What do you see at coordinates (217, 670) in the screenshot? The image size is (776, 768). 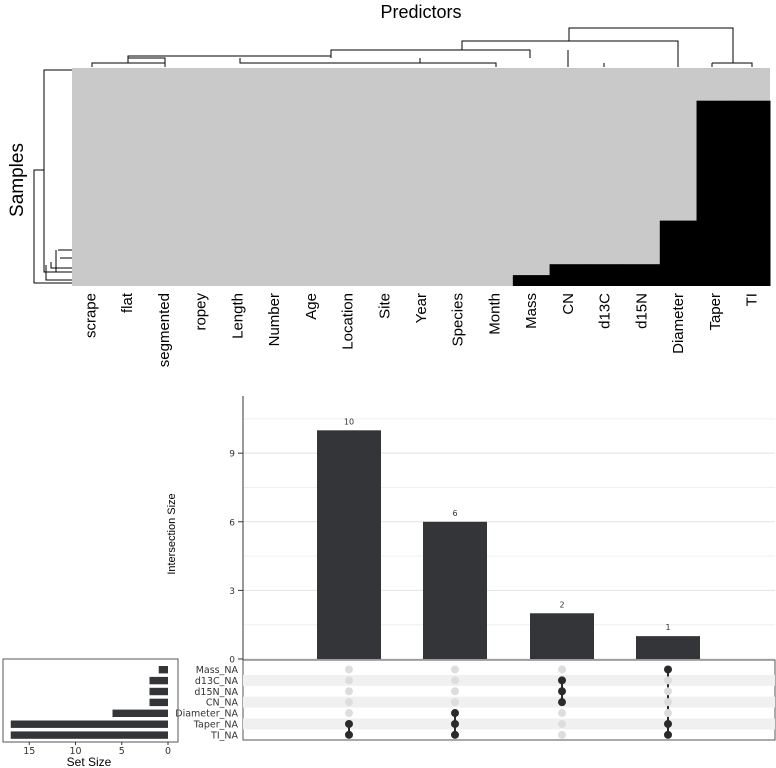 I see `set-label-mass-na: Mass_NA` at bounding box center [217, 670].